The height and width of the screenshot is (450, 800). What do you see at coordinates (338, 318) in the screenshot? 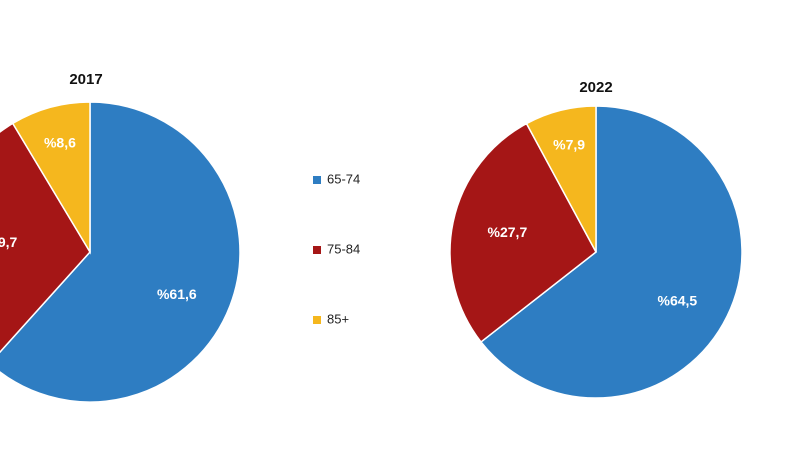
I see `legend-label: 85+` at bounding box center [338, 318].